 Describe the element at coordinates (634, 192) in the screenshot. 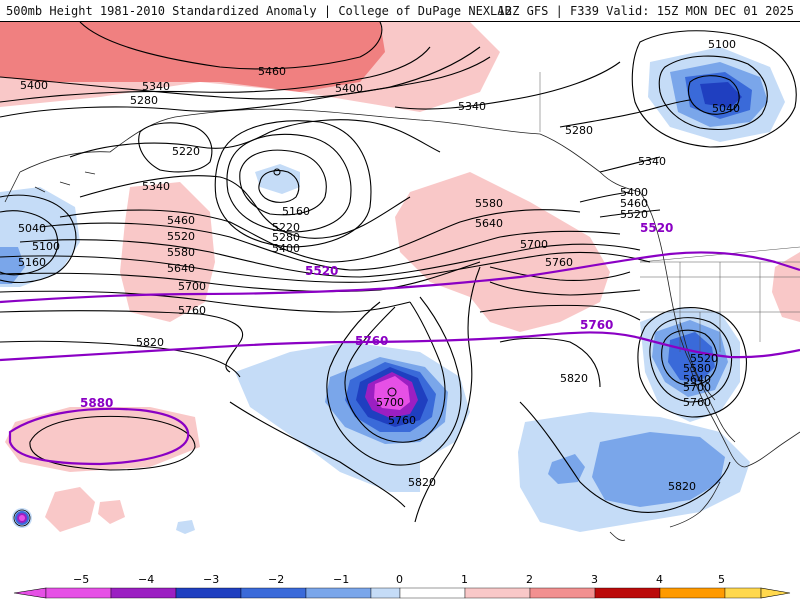

I see `contour-label: 5400` at that location.